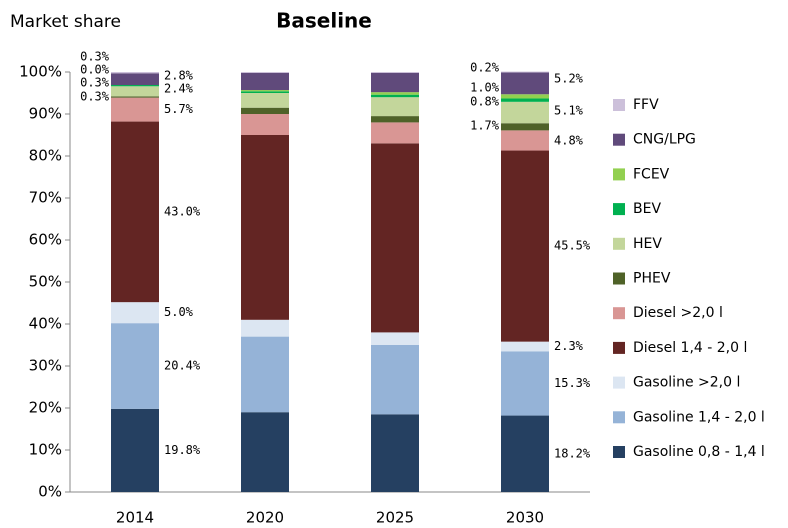 The image size is (788, 528). I want to click on data-label: 18.2%, so click(572, 453).